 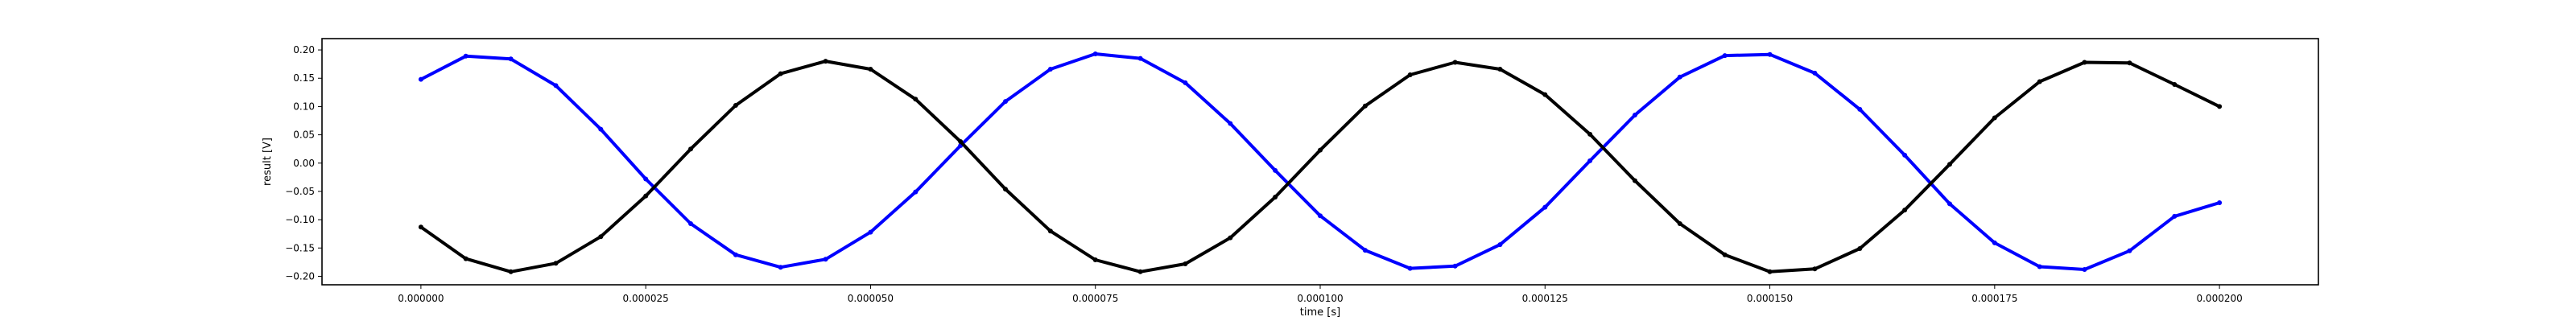 What do you see at coordinates (2219, 298) in the screenshot?
I see `x-tick-label: 0.000200` at bounding box center [2219, 298].